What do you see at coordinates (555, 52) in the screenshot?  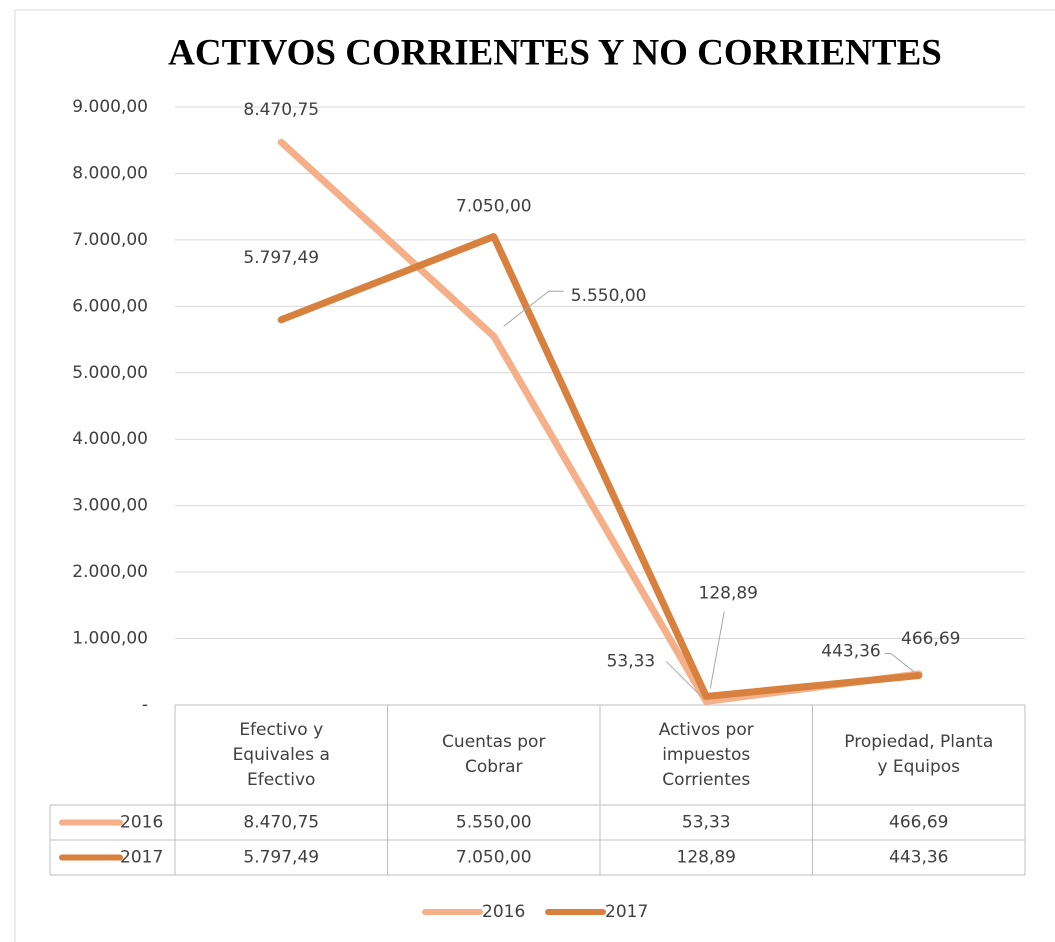 I see `chart-title: ACTIVOS CORRIENTES Y NO CORRIENTES` at bounding box center [555, 52].